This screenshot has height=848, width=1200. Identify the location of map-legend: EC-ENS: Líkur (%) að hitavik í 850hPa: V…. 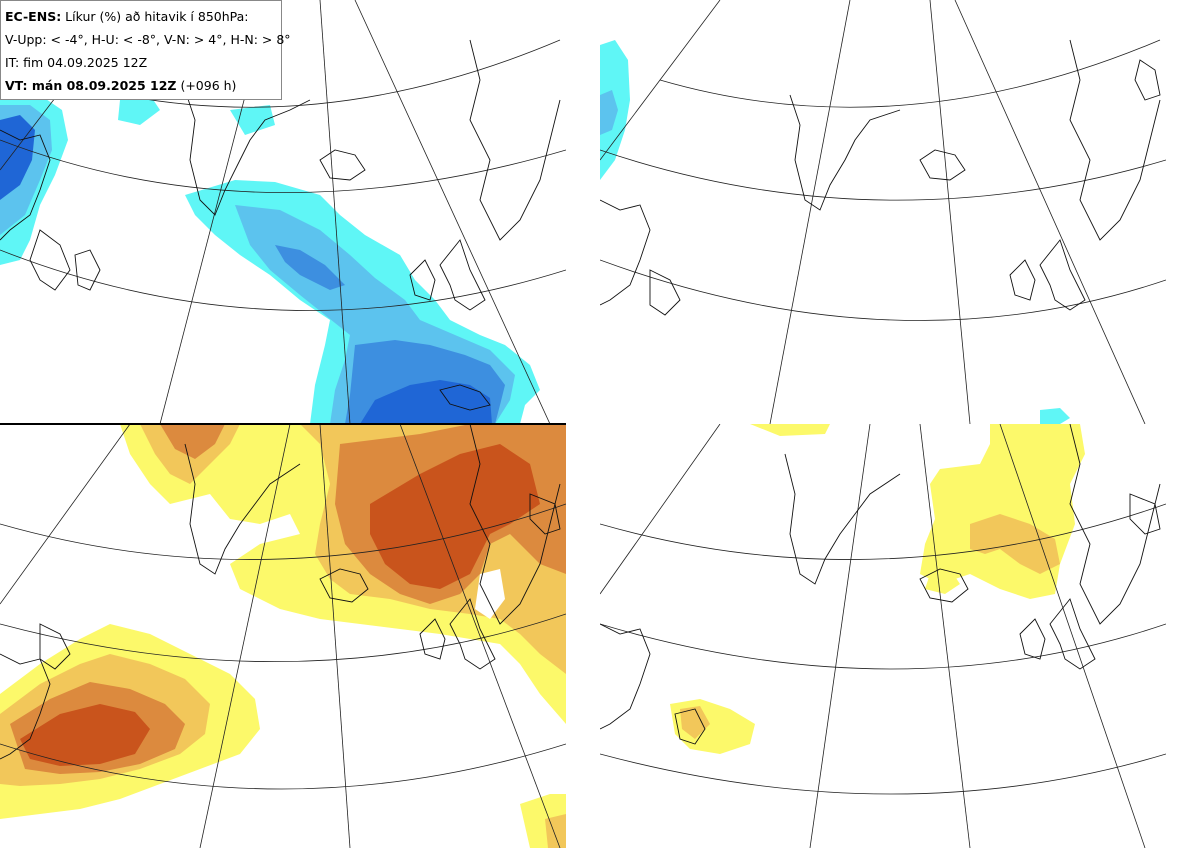
(145, 50).